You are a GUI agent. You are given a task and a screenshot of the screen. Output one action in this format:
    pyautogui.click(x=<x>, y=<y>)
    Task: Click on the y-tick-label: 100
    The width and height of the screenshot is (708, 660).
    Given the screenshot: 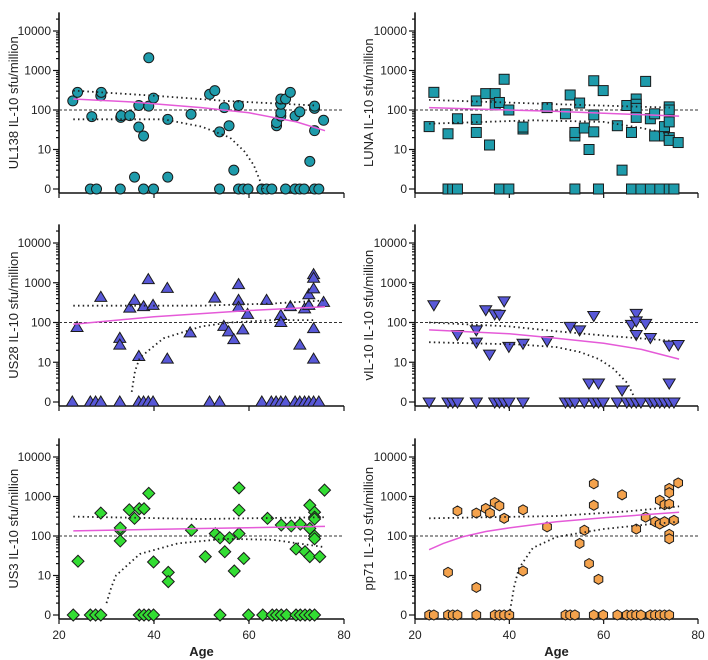 What is the action you would take?
    pyautogui.click(x=397, y=323)
    